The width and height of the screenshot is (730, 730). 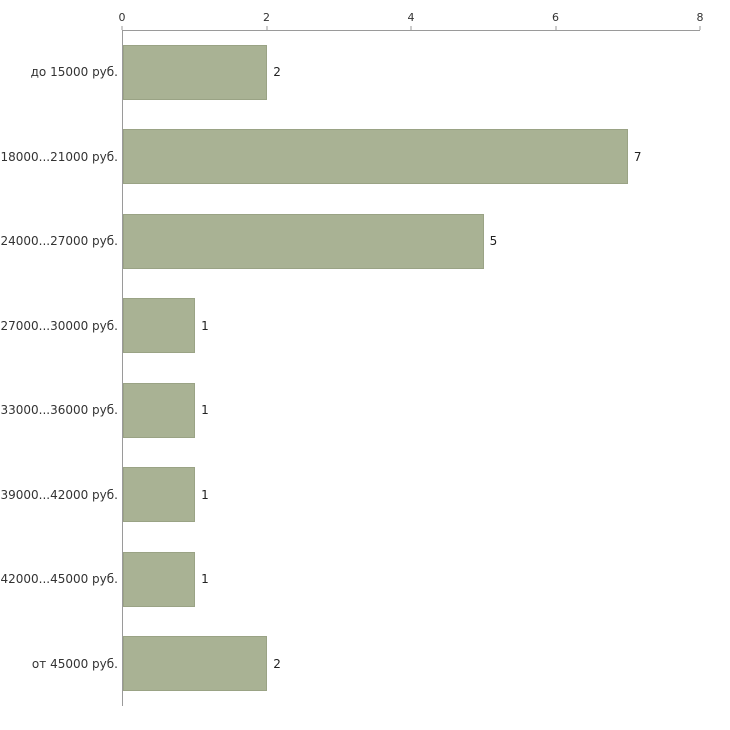 What do you see at coordinates (59, 325) in the screenshot?
I see `category-label: 27000...30000 руб.` at bounding box center [59, 325].